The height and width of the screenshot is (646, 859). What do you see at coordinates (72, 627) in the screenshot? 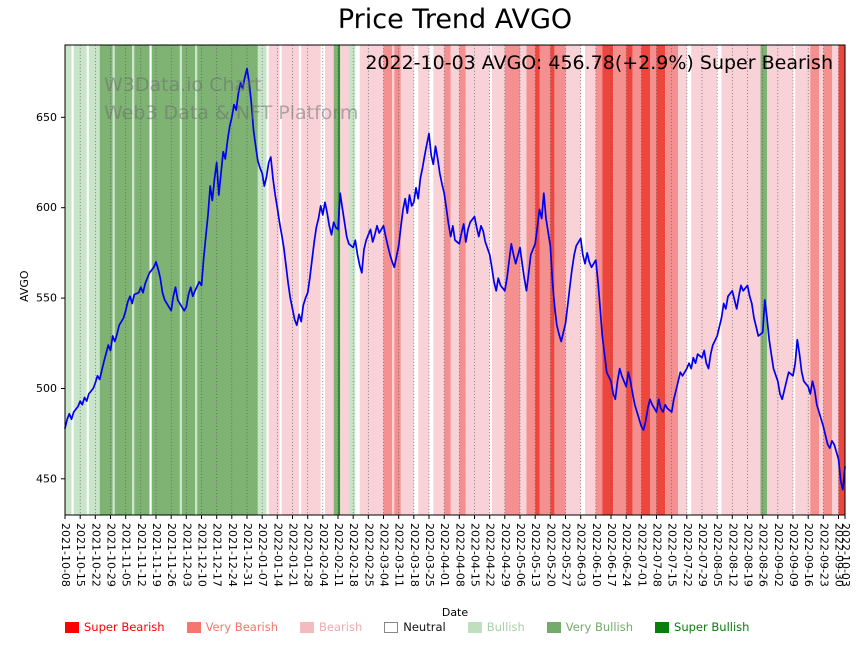
I see `legend-swatch-super_bearish` at bounding box center [72, 627].